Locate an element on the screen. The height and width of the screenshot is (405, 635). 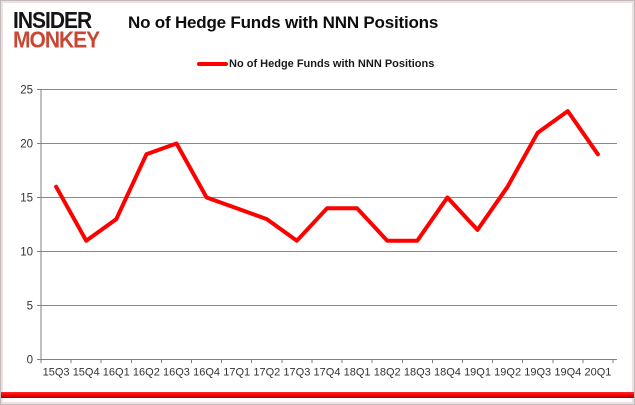
x-tick-label: 17Q4 is located at coordinates (327, 373).